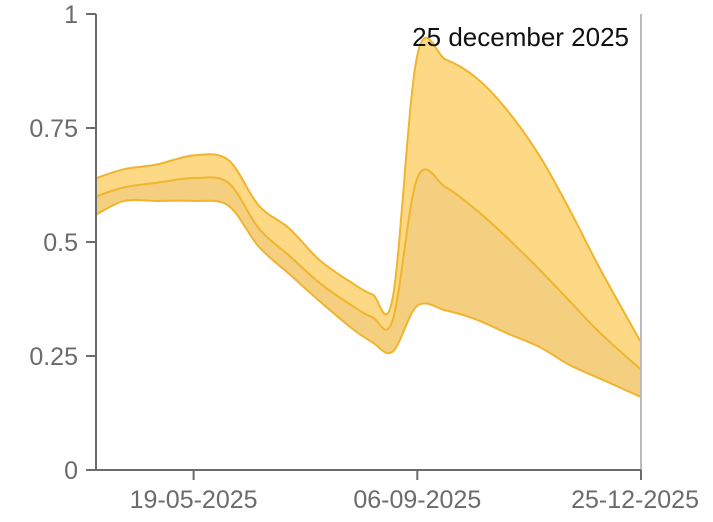 This screenshot has height=522, width=713. What do you see at coordinates (417, 500) in the screenshot?
I see `x-tick-label: 06-09-2025` at bounding box center [417, 500].